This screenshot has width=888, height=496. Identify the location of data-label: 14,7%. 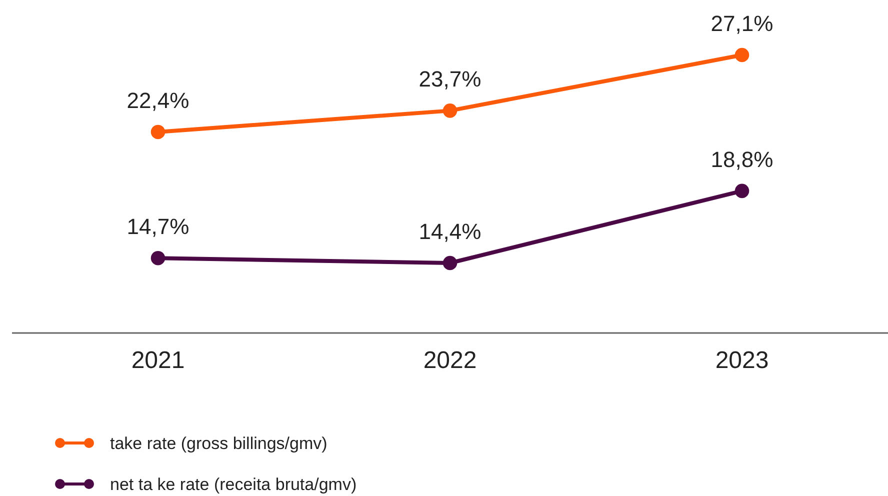
(158, 227).